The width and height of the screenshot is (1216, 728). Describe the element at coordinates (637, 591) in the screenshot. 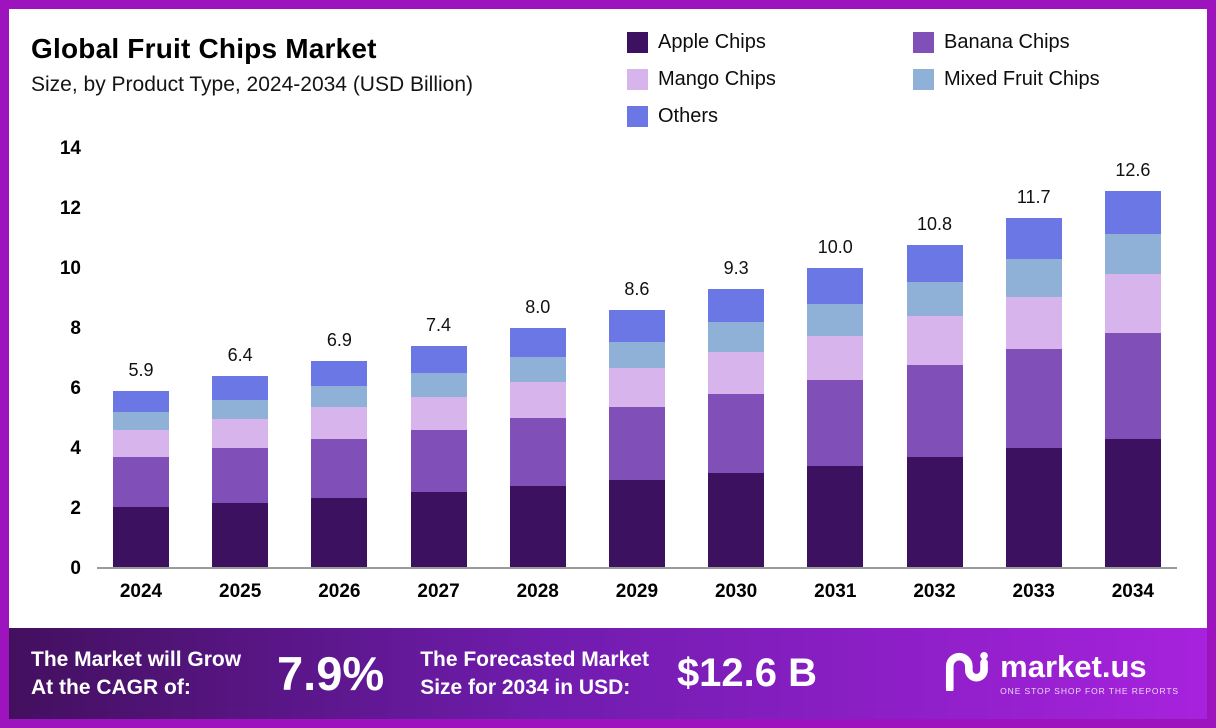

I see `x-tick-label: 2029` at that location.